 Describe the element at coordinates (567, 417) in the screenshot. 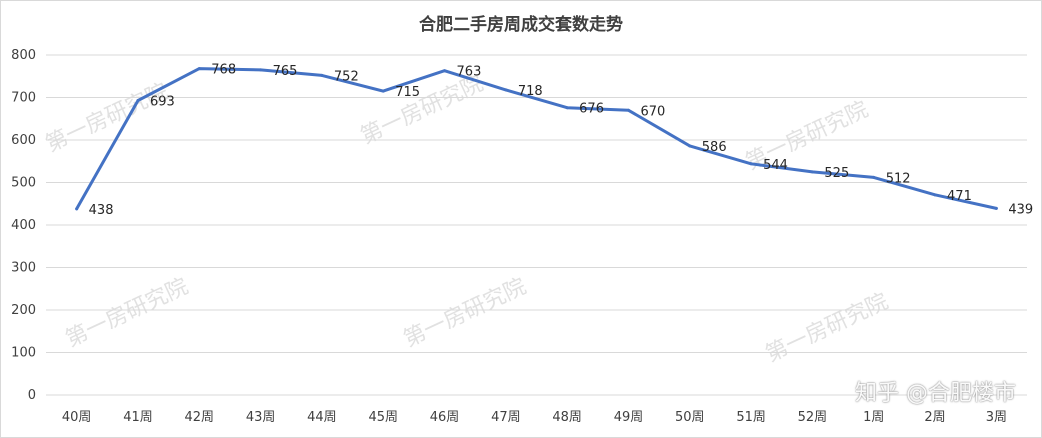

I see `x-tick-label: 48周` at that location.